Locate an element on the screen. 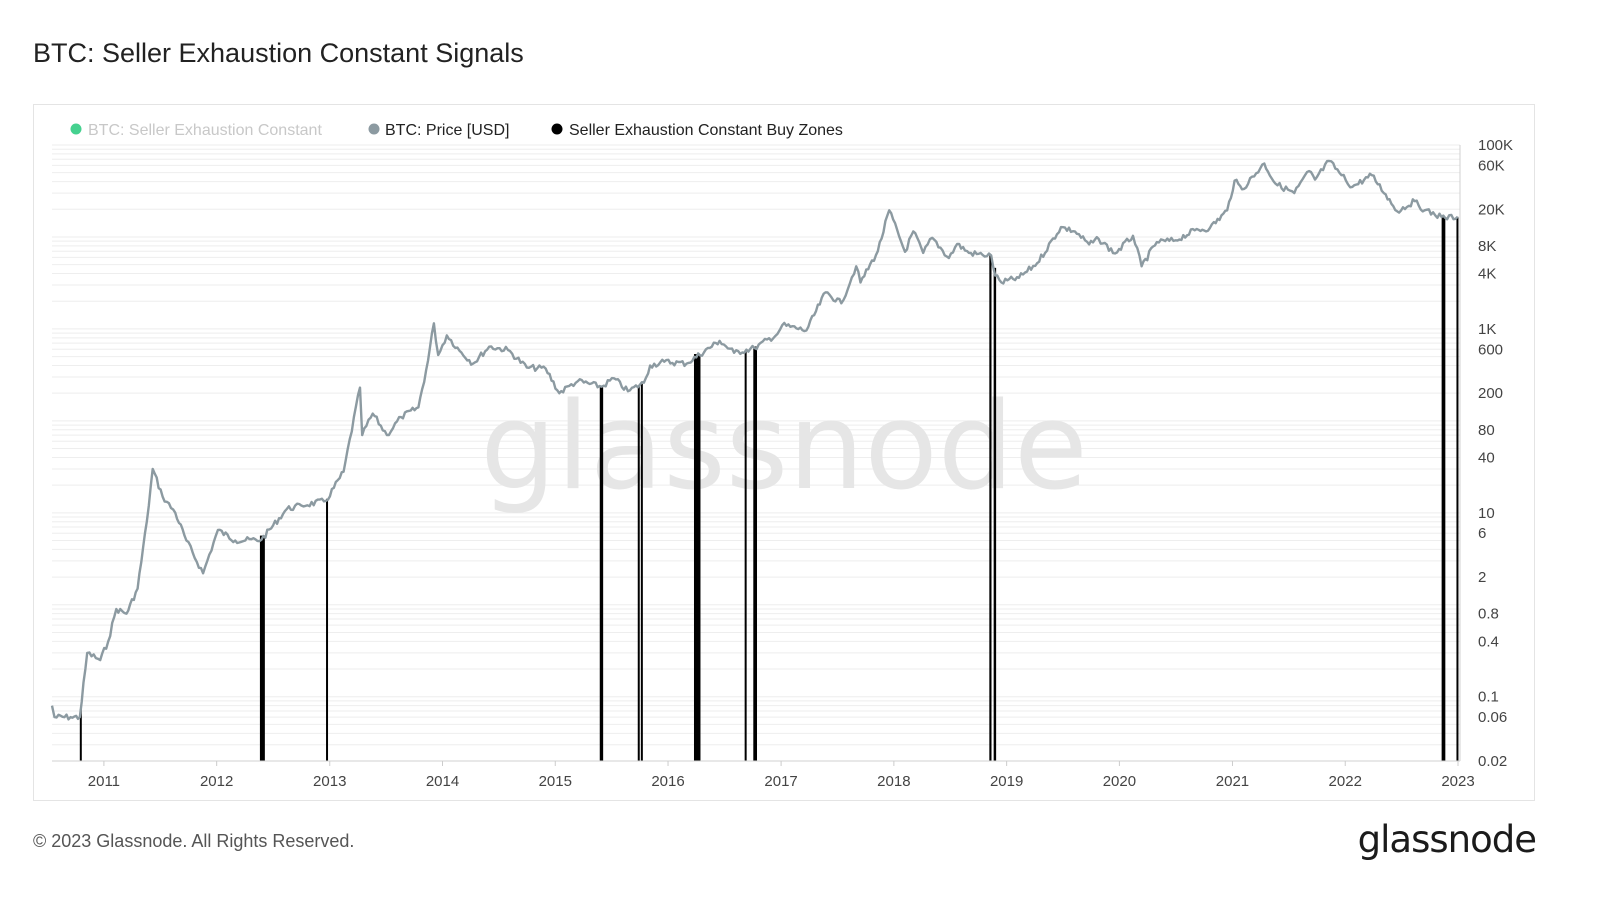  x-tick-label: 2015 is located at coordinates (555, 781).